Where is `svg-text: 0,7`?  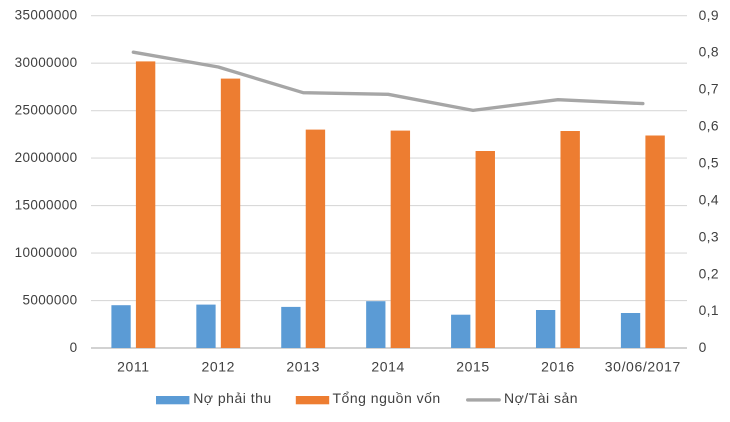 svg-text: 0,7 is located at coordinates (709, 89).